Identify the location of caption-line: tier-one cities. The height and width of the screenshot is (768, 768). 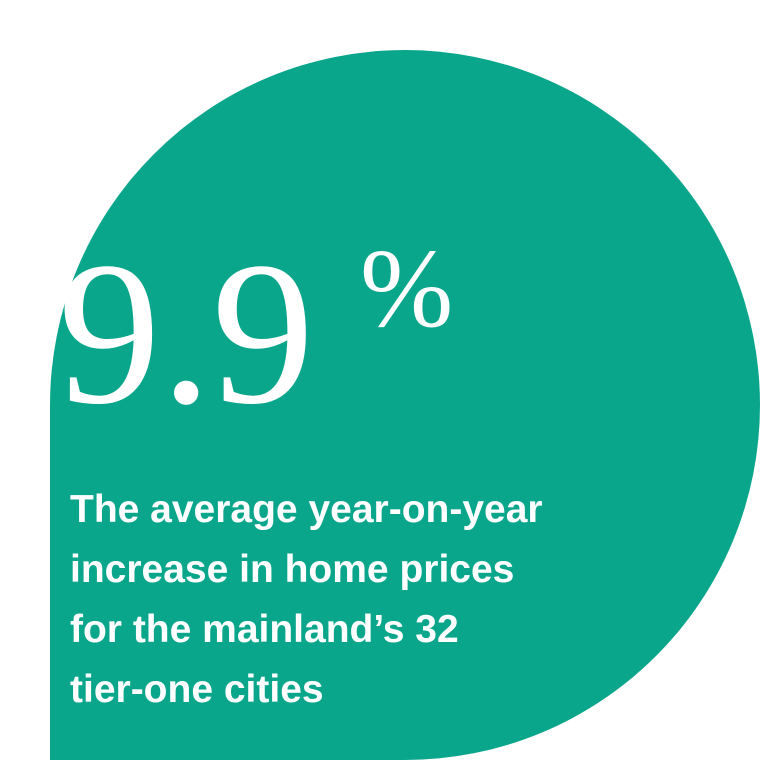
(197, 689).